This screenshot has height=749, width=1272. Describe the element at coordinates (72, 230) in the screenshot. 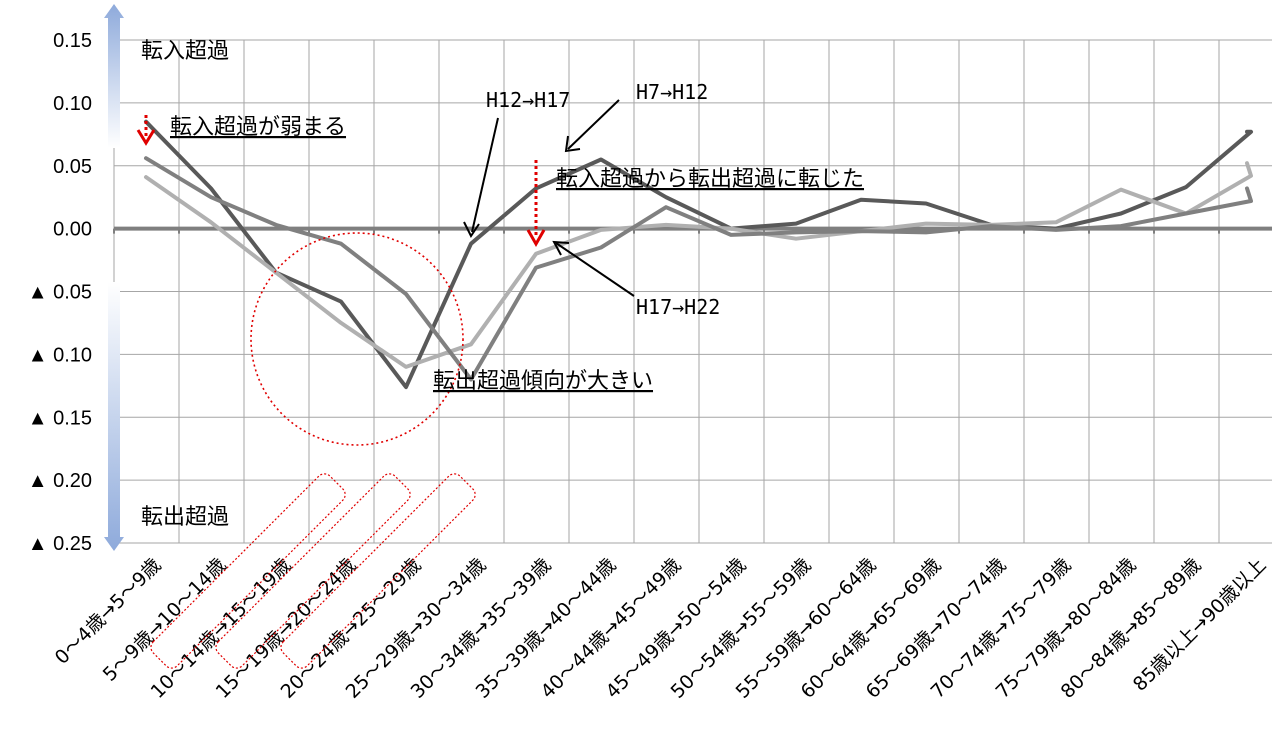

I see `y-tick-label: 0.00` at that location.